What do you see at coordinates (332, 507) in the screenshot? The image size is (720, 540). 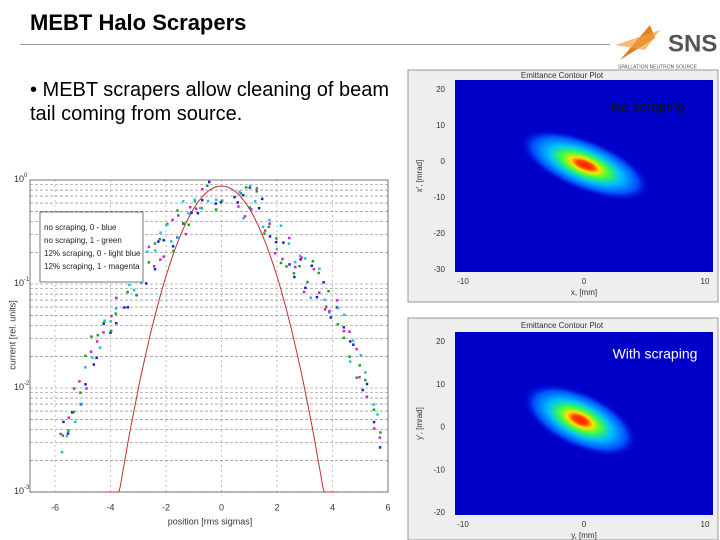 I see `x-tick-label: 4` at bounding box center [332, 507].